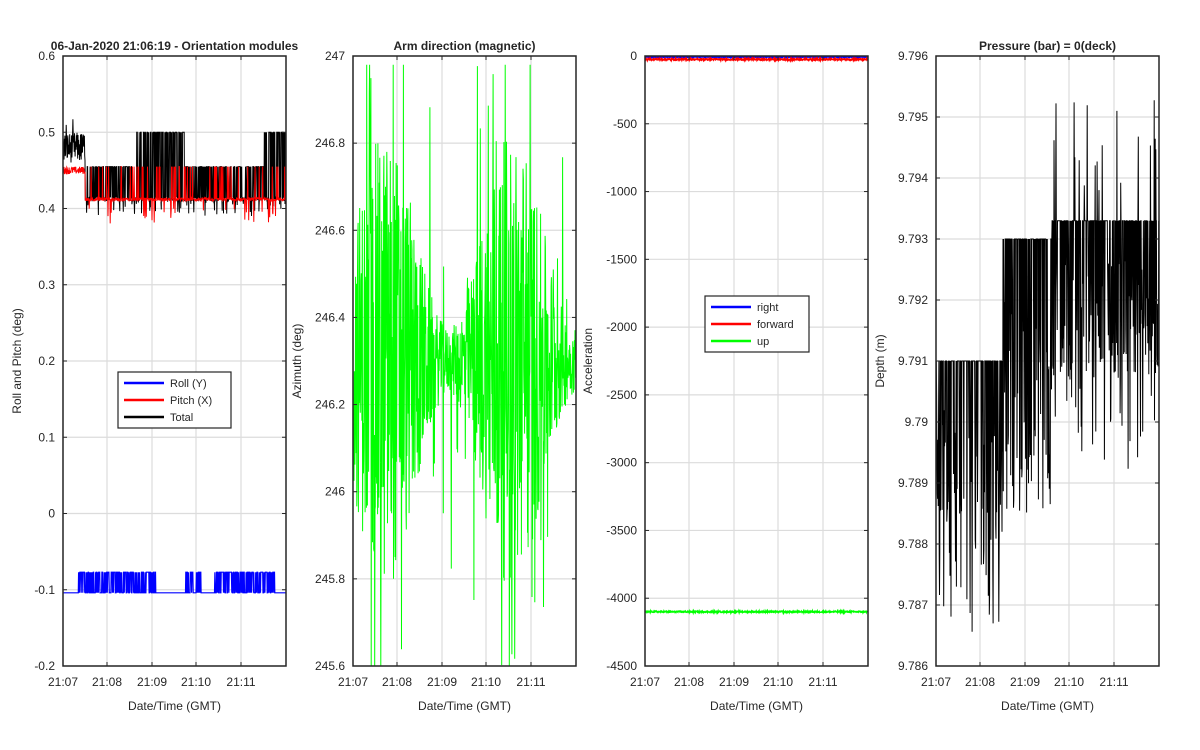  Describe the element at coordinates (46, 132) in the screenshot. I see `y-tick-label: 0.5` at that location.